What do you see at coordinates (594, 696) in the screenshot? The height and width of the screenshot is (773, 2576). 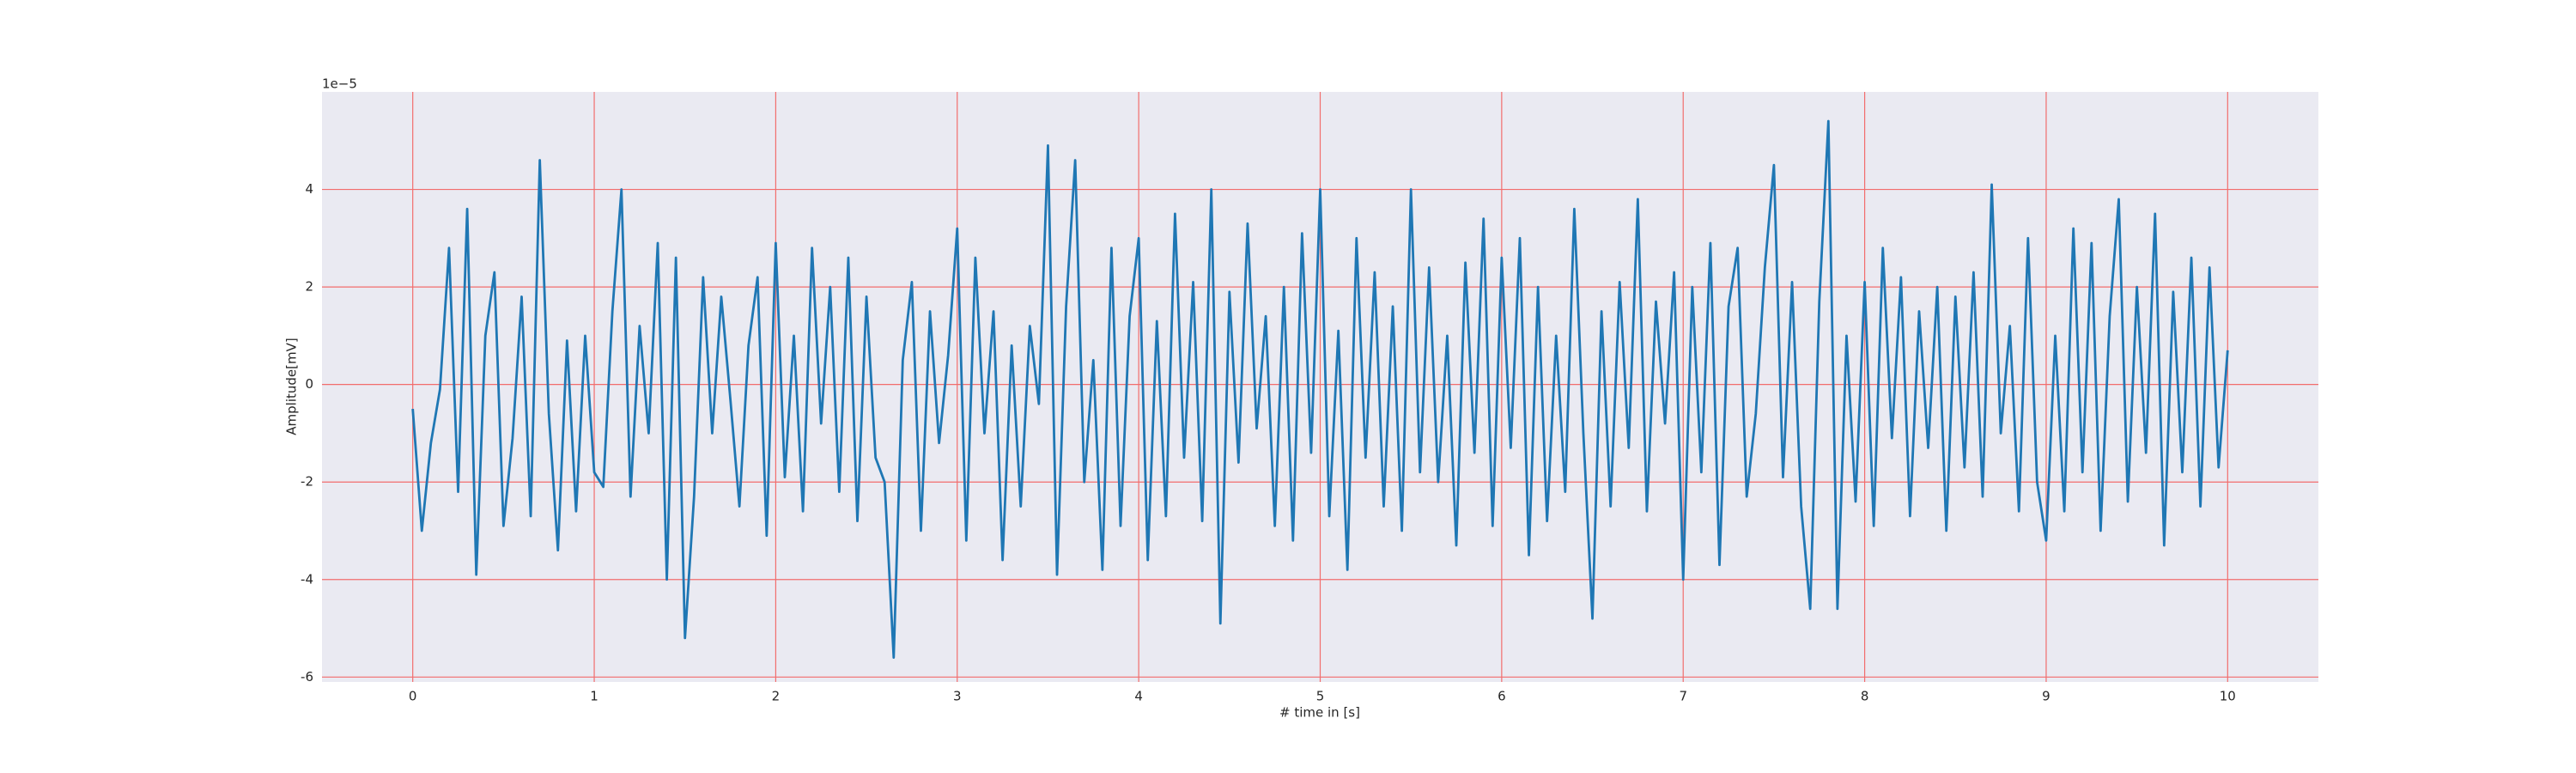 I see `x-tick-label: 1` at bounding box center [594, 696].